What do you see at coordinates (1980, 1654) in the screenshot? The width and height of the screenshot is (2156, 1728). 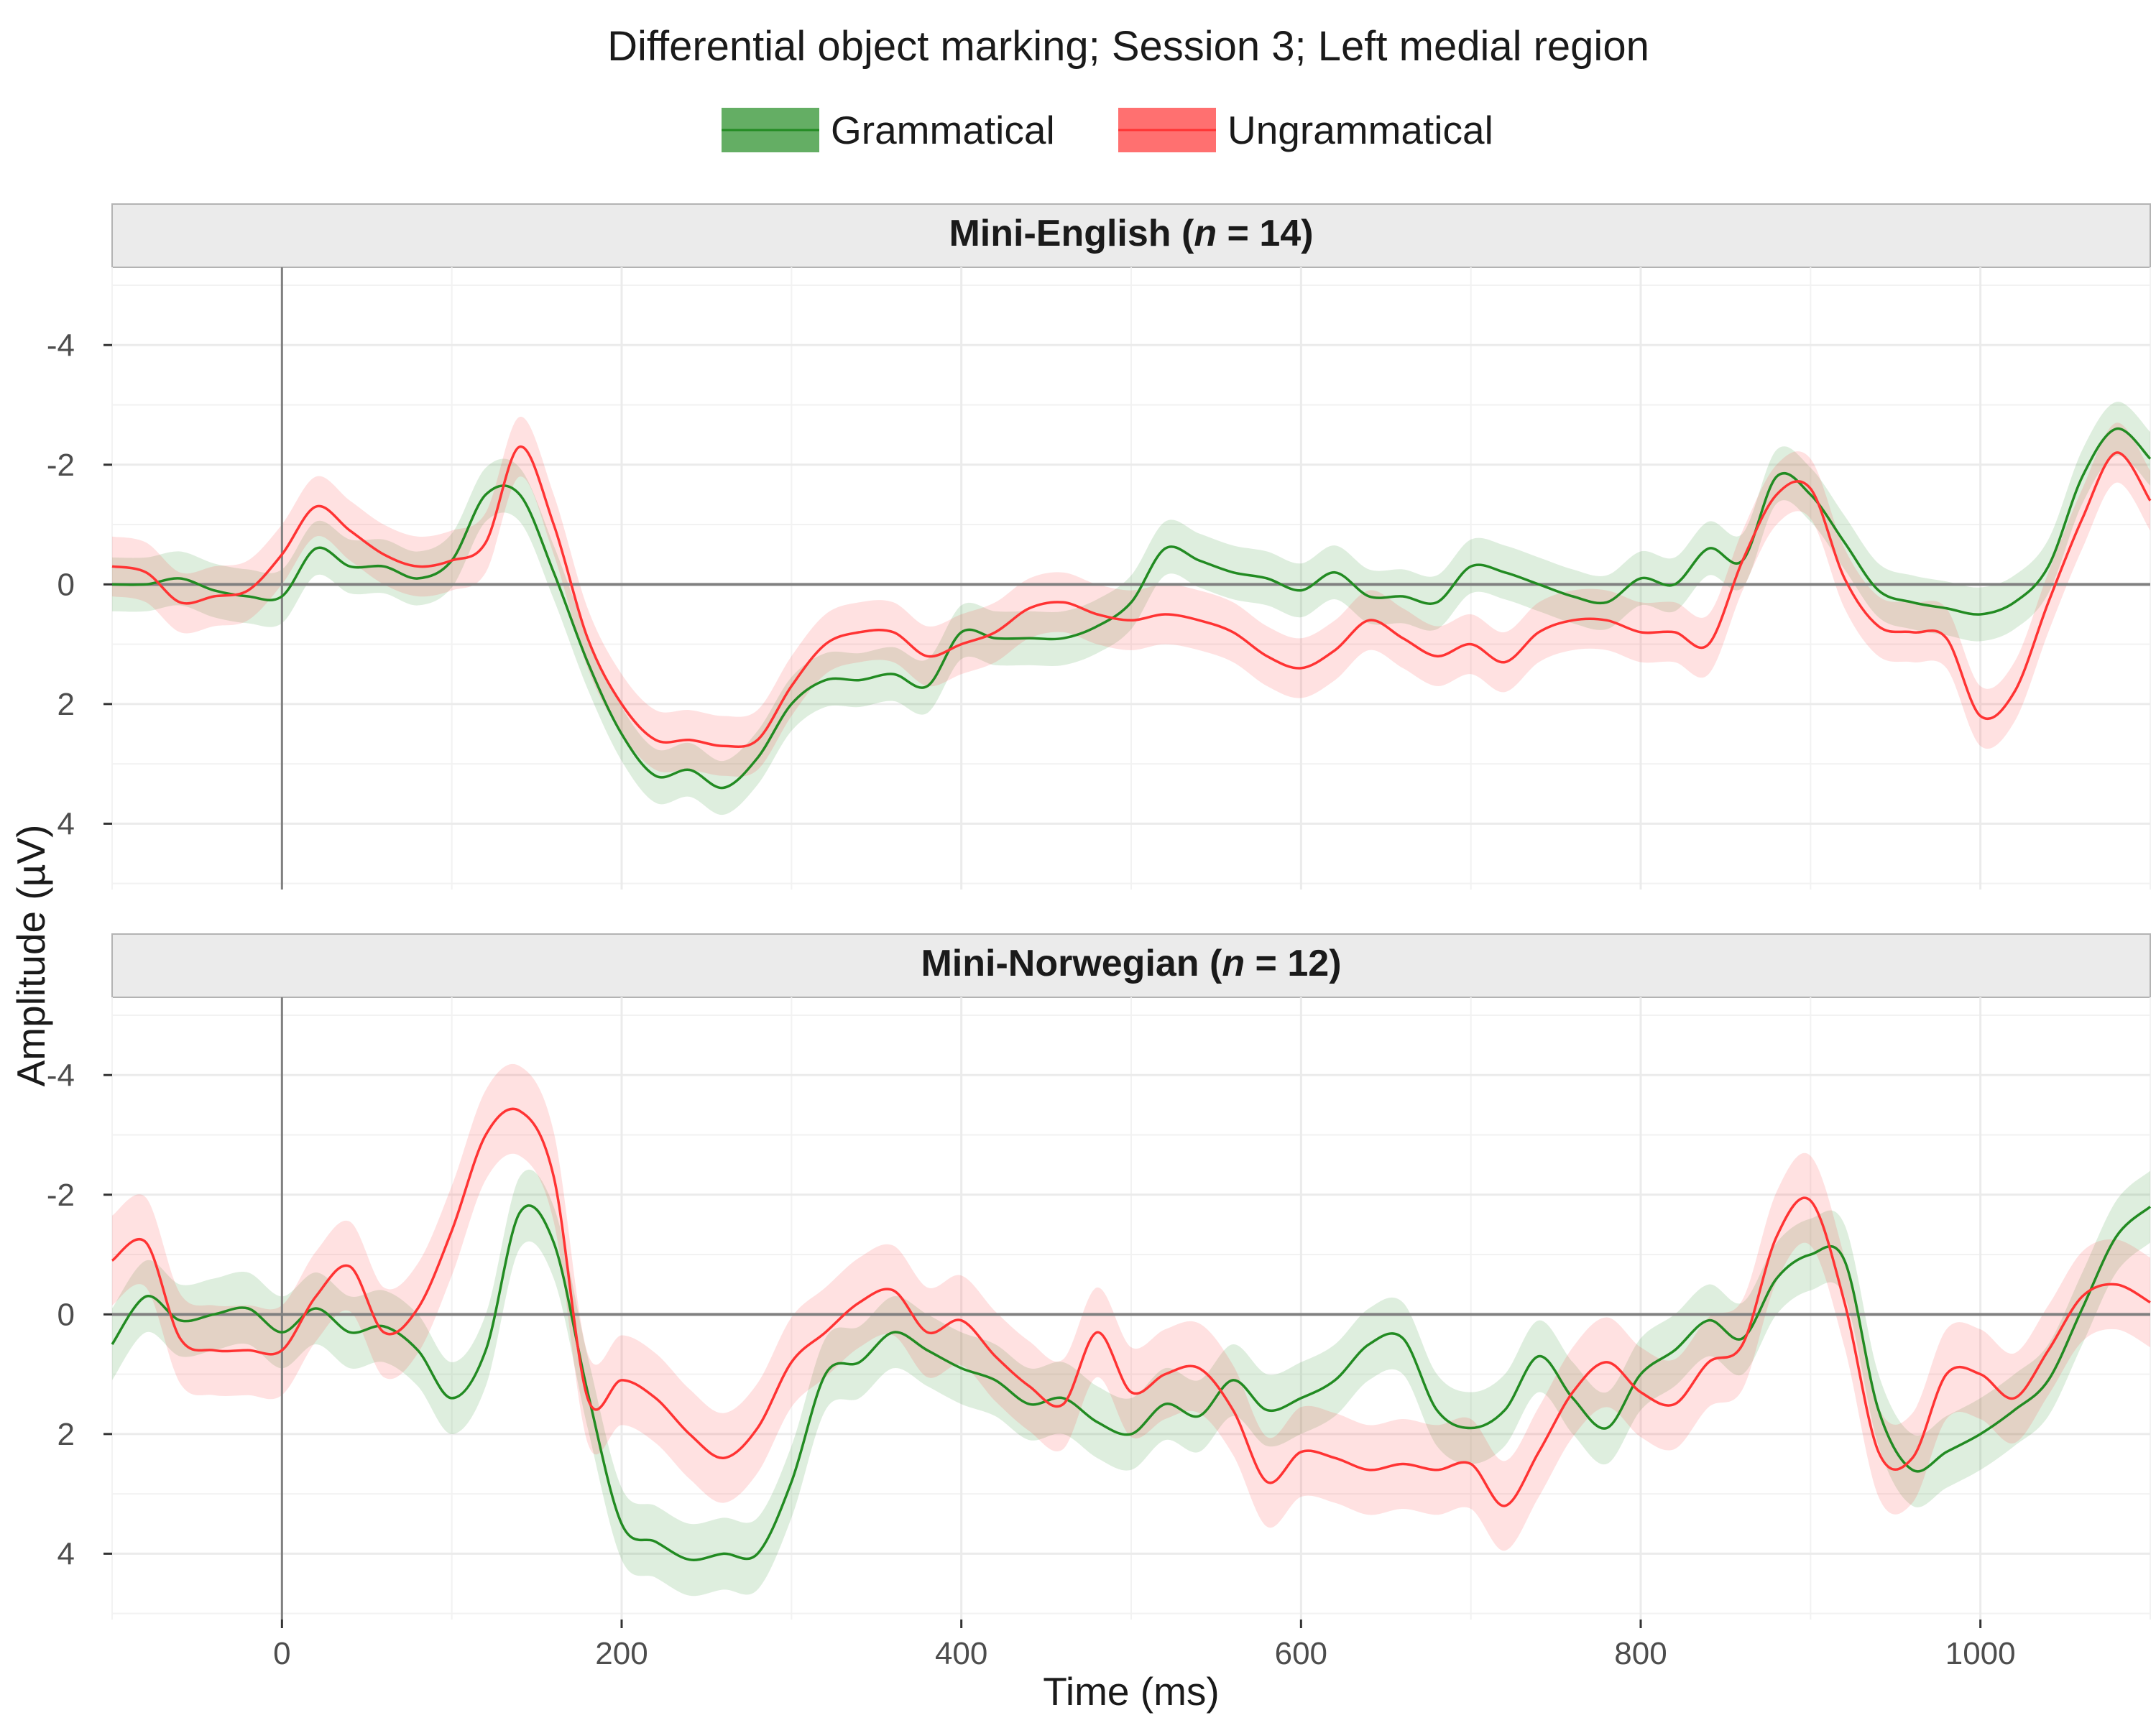 I see `x-tick-label: 1000` at bounding box center [1980, 1654].